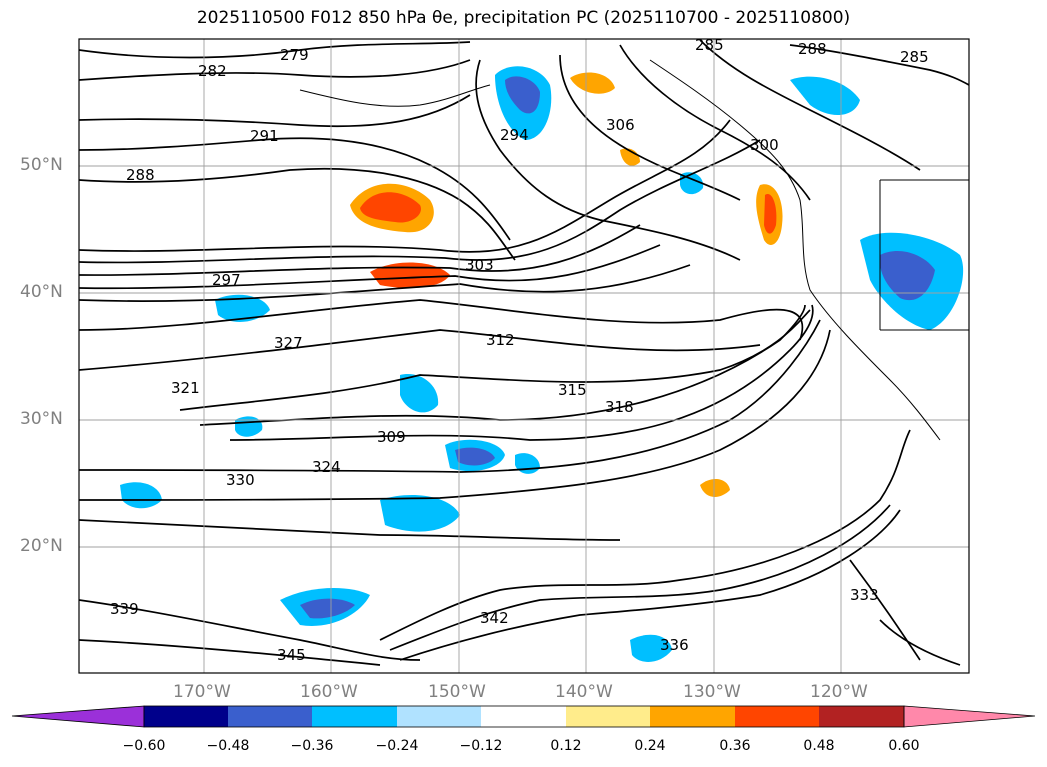 The height and width of the screenshot is (767, 1047). What do you see at coordinates (124, 609) in the screenshot?
I see `contour-label: 339` at bounding box center [124, 609].